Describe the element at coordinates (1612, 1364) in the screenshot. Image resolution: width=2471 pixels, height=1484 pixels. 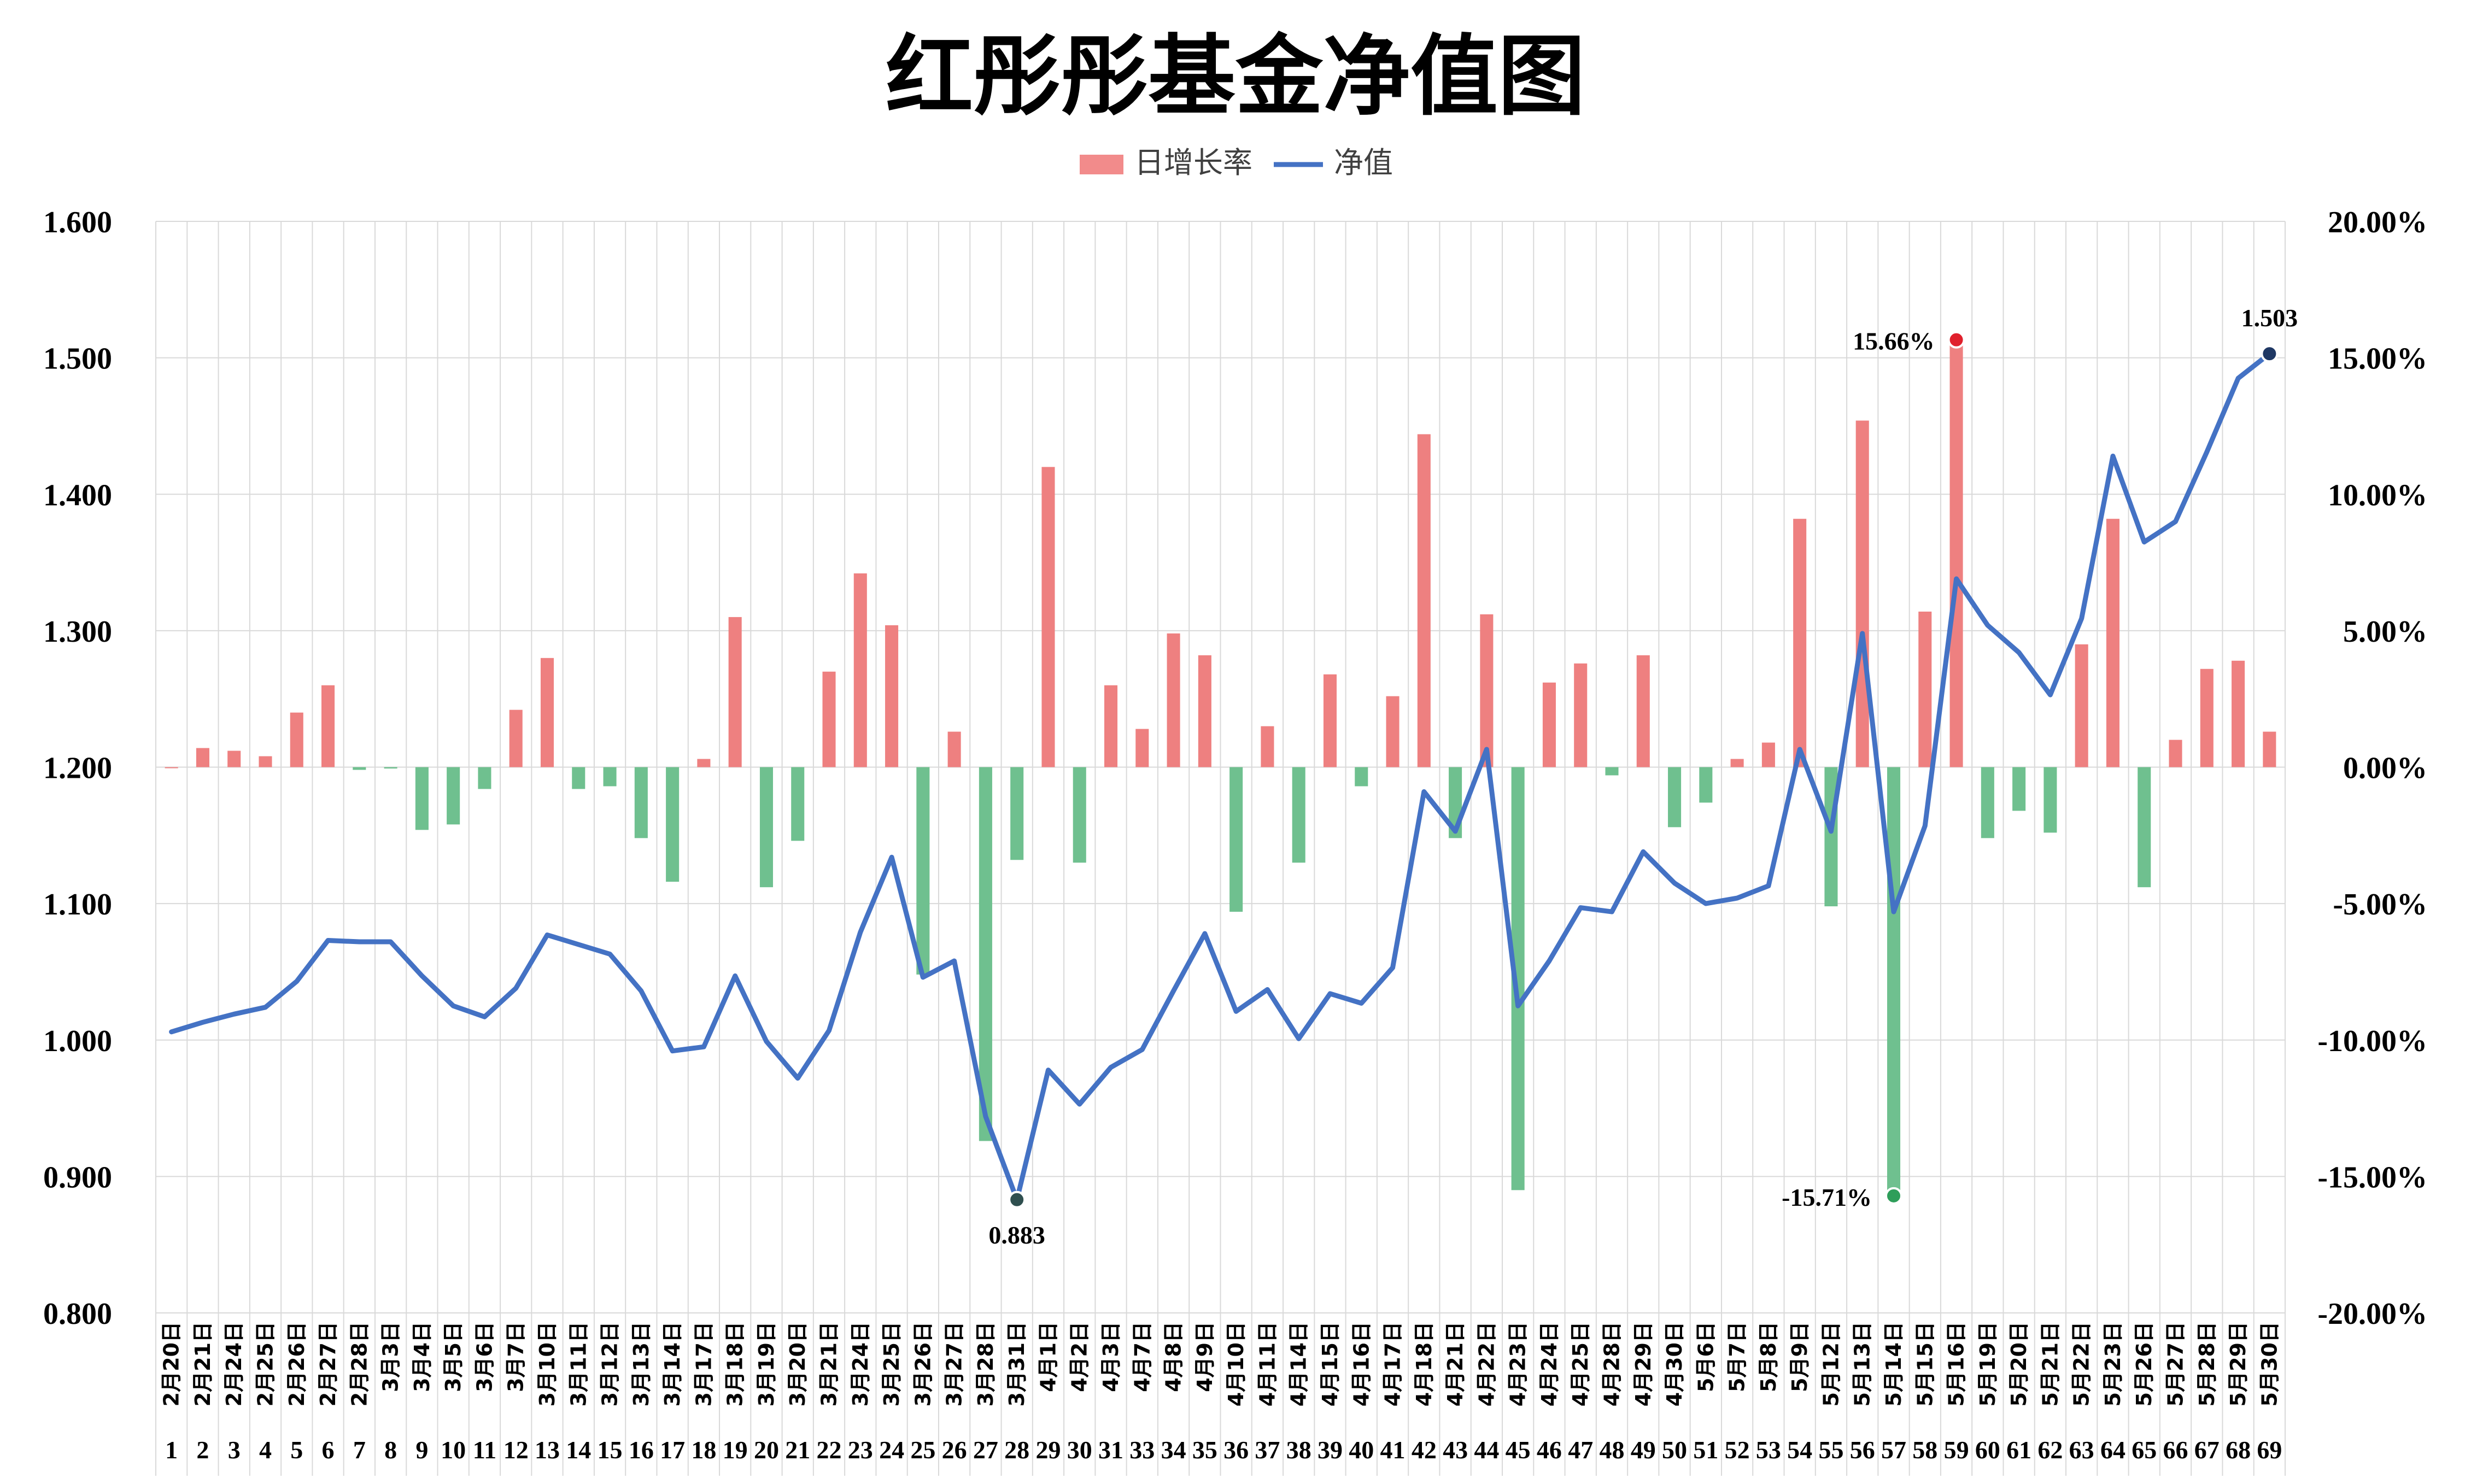
I see `x-date-label: 4月28日` at that location.